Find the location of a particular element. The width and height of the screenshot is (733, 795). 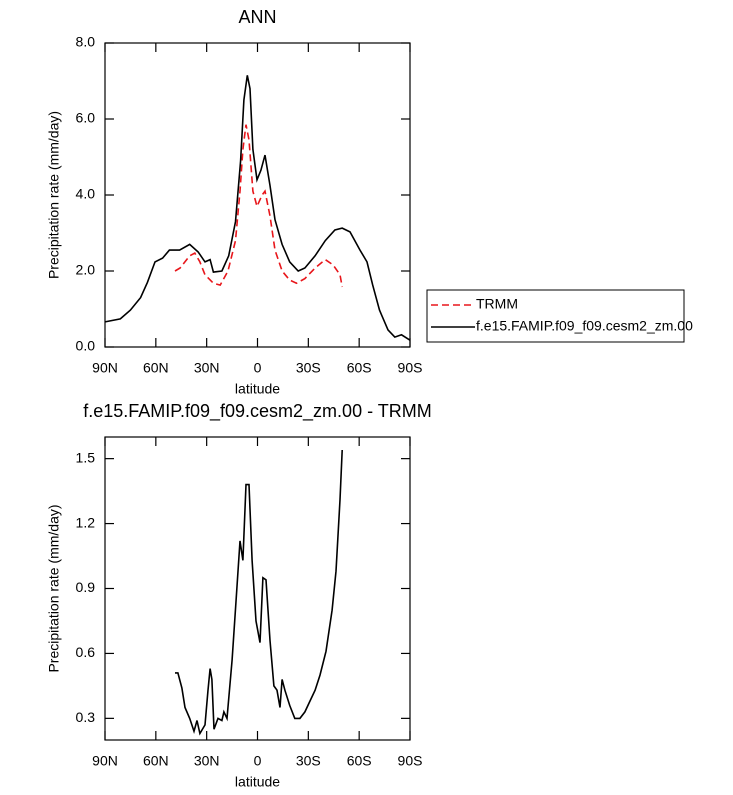

y-tick-label: 0.6 is located at coordinates (86, 652).